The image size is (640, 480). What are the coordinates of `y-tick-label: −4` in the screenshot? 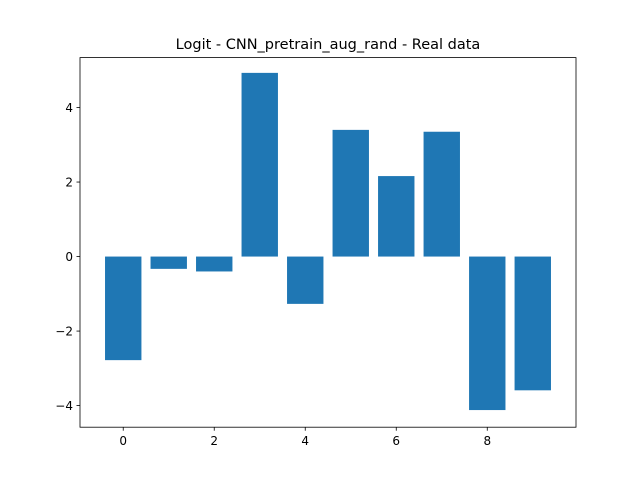 It's located at (64, 406).